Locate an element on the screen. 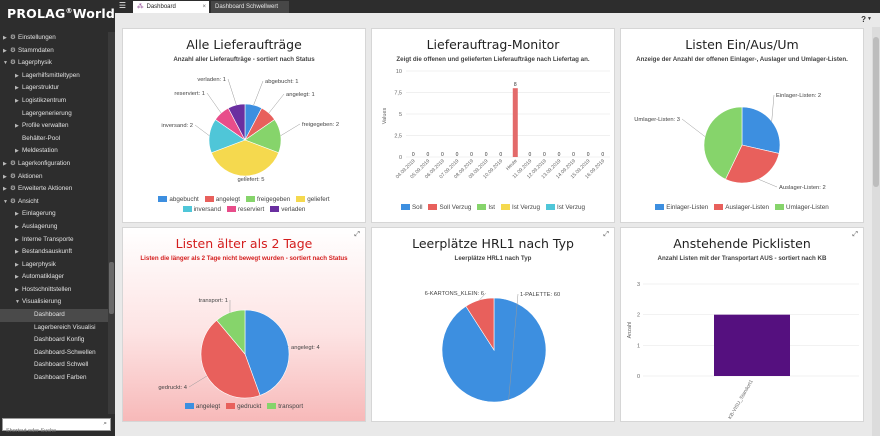 The image size is (880, 436). legend-item-soll: Soll is located at coordinates (411, 208).